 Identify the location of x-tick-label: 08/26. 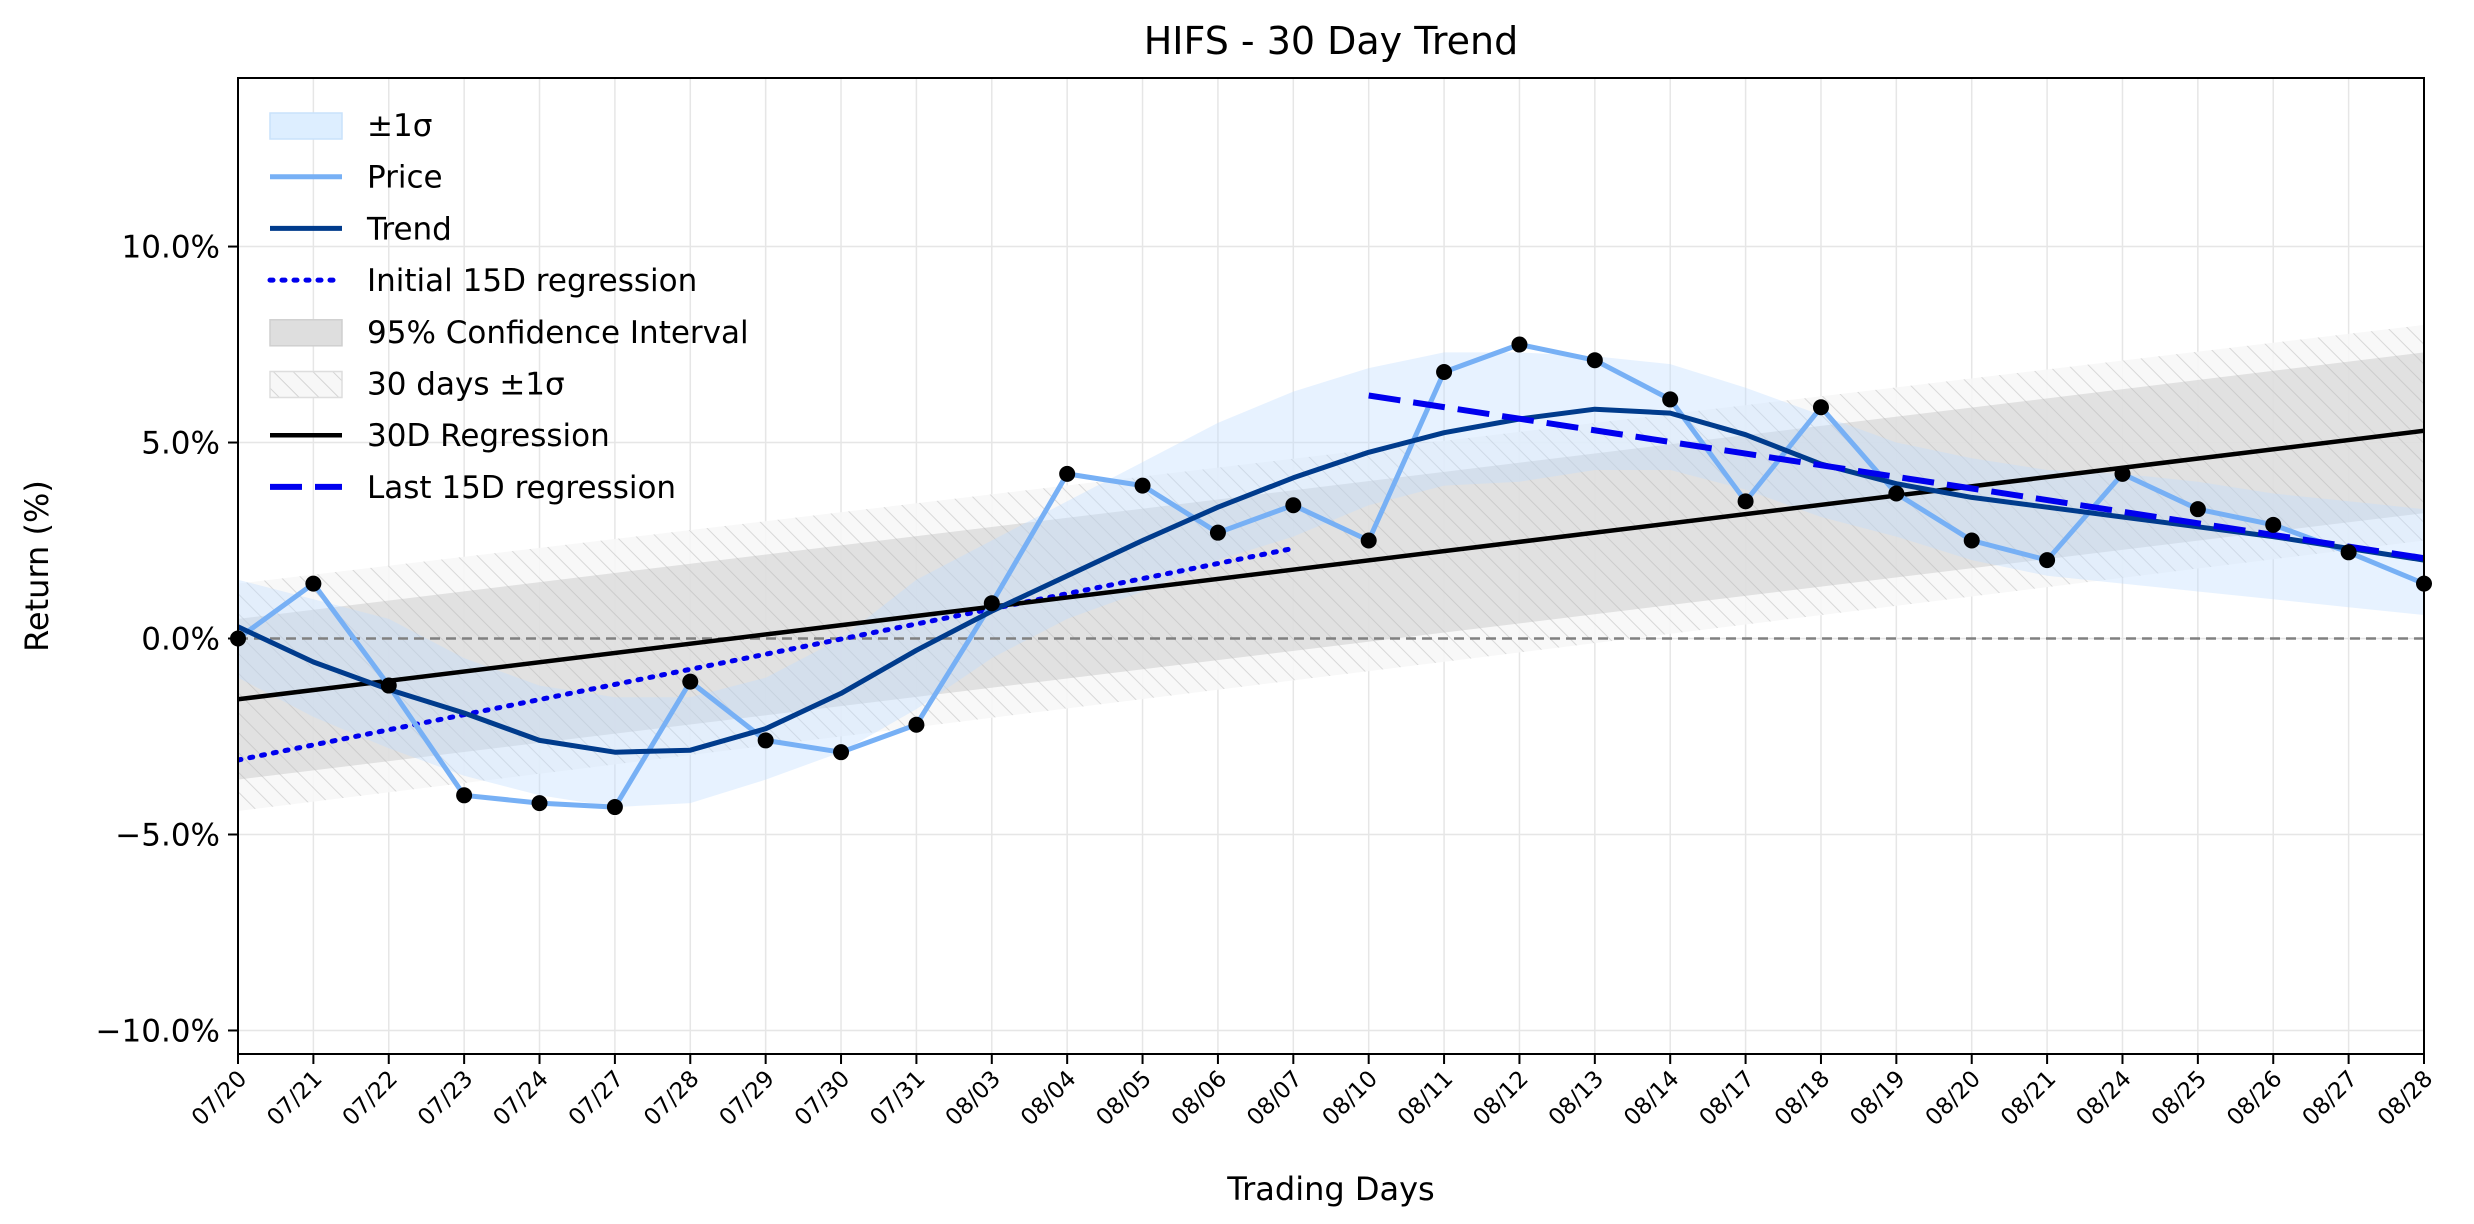
(2254, 1098).